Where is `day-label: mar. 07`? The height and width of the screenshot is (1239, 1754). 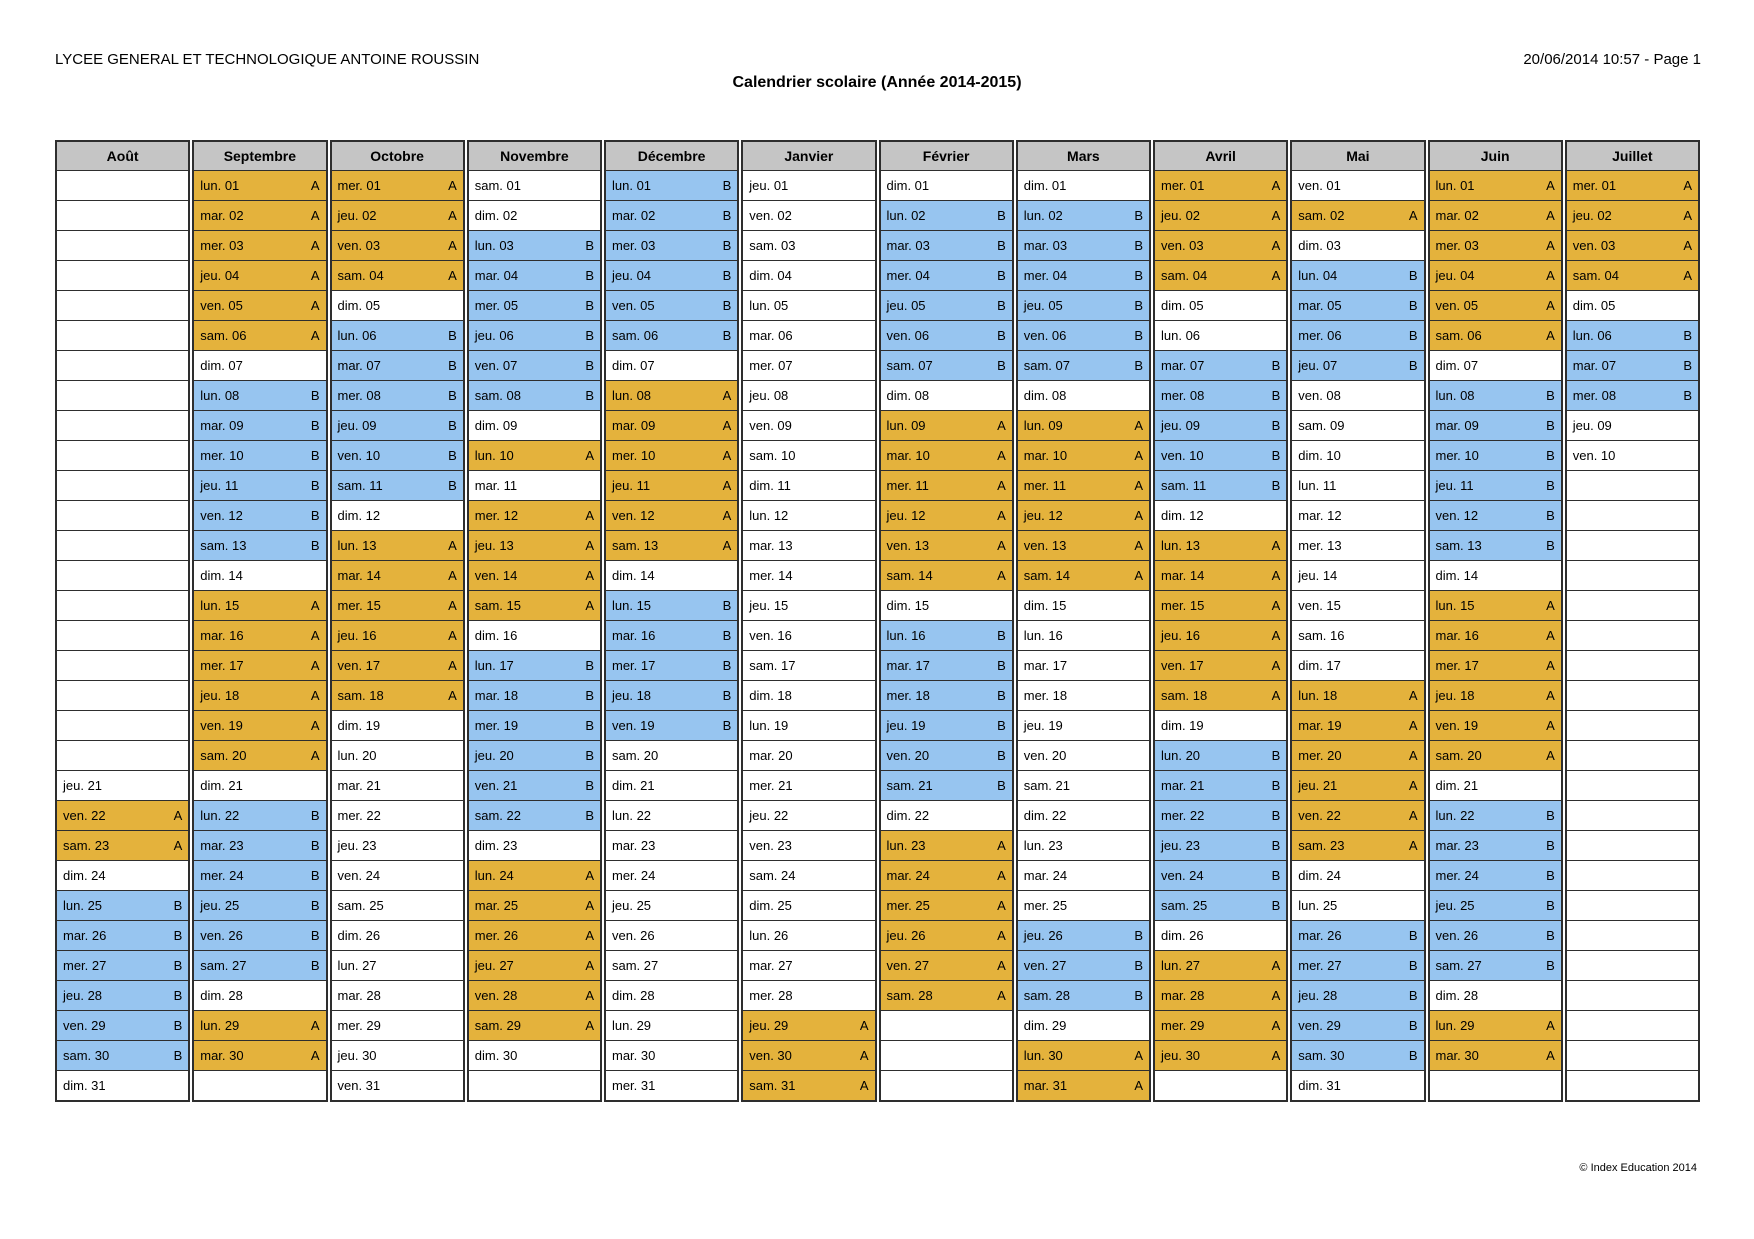 day-label: mar. 07 is located at coordinates (1183, 365).